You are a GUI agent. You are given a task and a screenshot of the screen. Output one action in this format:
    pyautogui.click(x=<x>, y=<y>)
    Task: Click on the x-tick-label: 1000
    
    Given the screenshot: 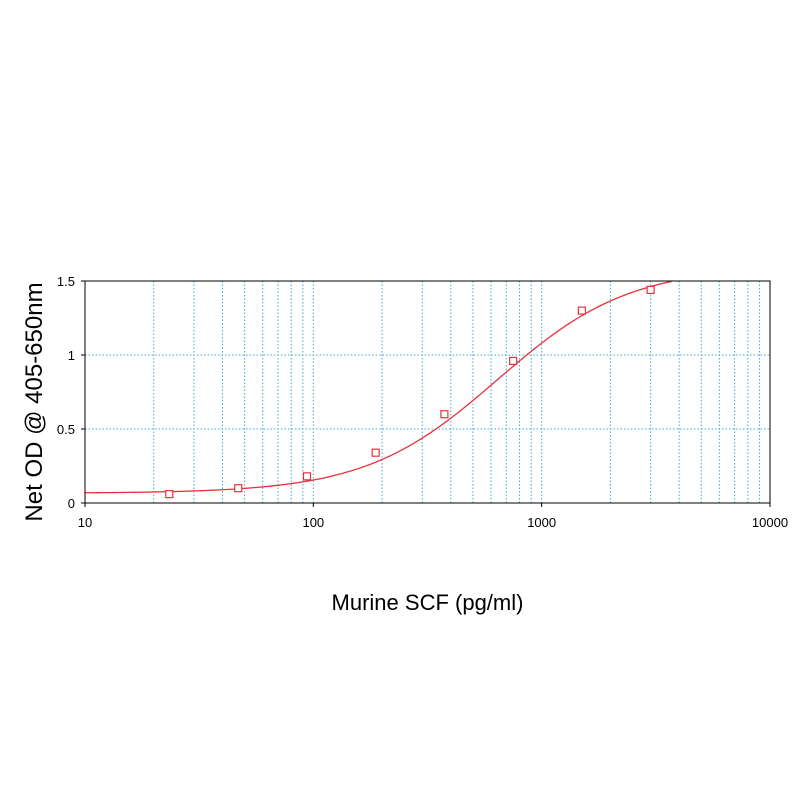 What is the action you would take?
    pyautogui.click(x=541, y=522)
    